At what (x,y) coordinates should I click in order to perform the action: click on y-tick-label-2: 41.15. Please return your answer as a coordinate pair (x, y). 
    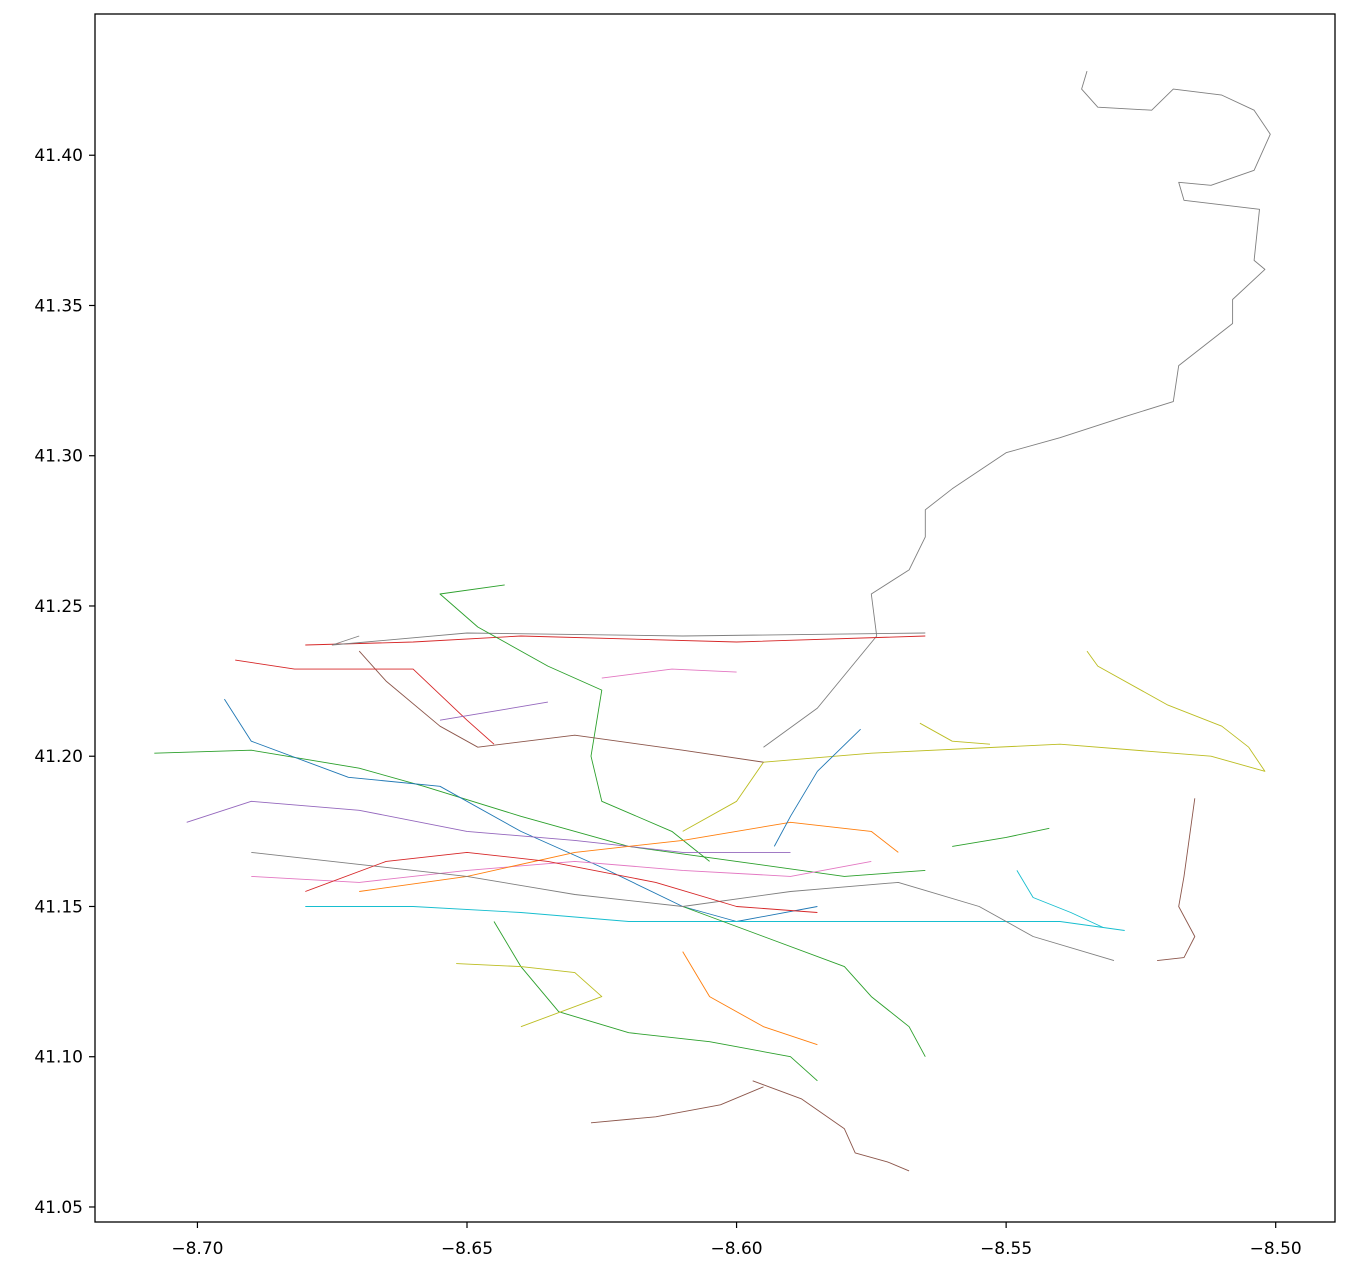
    Looking at the image, I should click on (58, 907).